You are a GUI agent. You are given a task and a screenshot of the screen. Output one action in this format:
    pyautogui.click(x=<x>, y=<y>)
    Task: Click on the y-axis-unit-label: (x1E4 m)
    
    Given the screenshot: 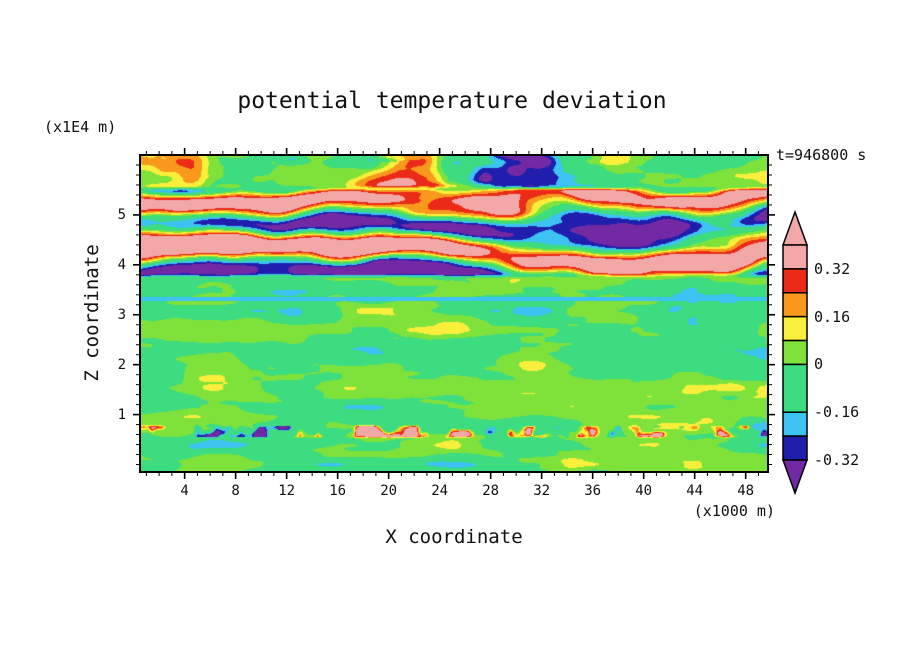 What is the action you would take?
    pyautogui.click(x=80, y=127)
    